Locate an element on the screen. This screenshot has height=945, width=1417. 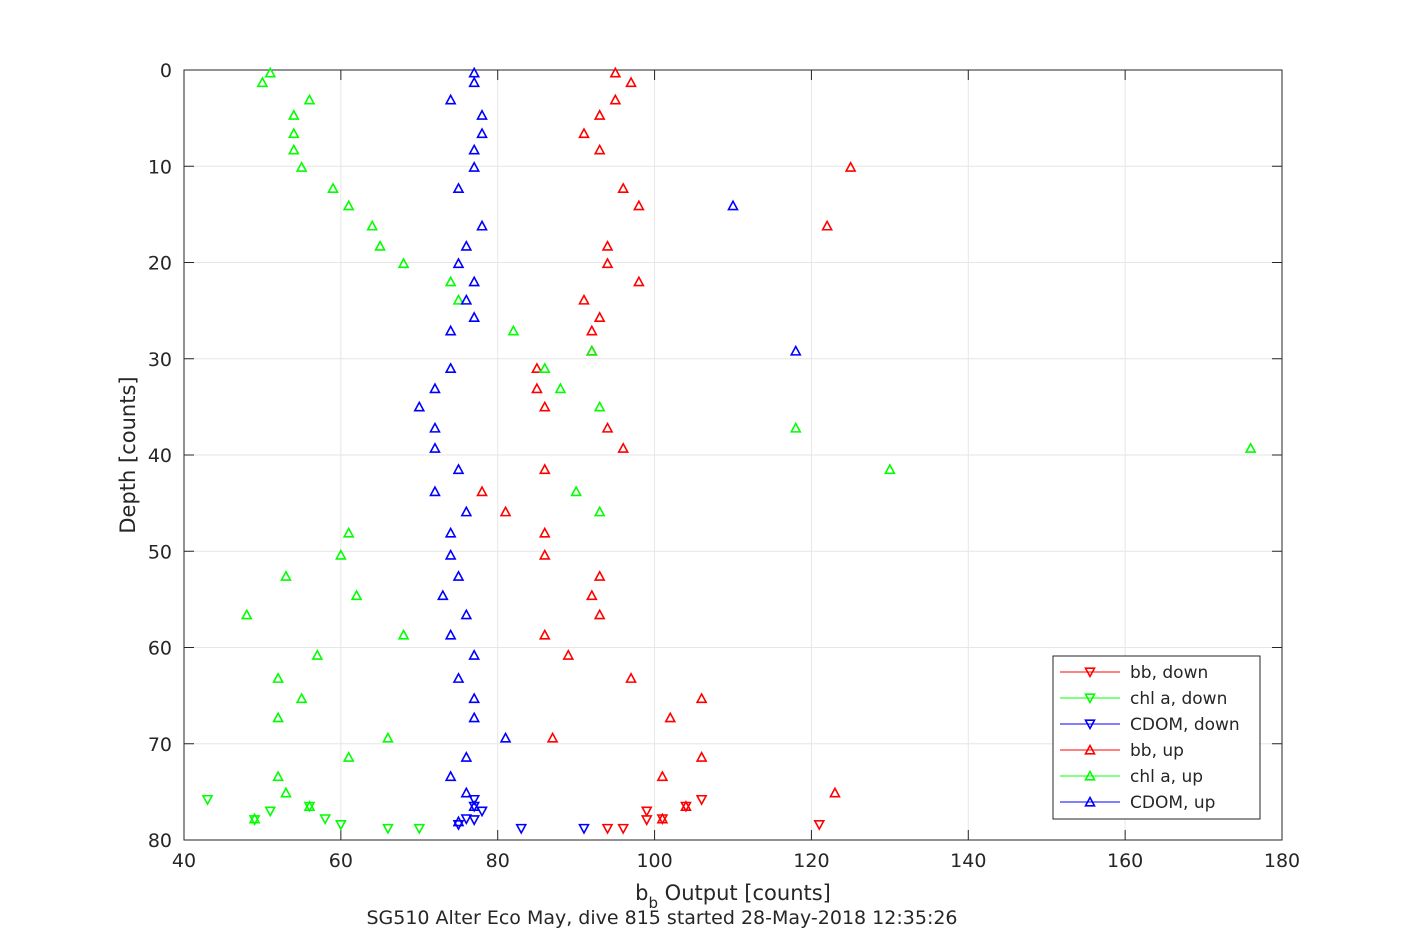
x-tick-label: 140 is located at coordinates (968, 861).